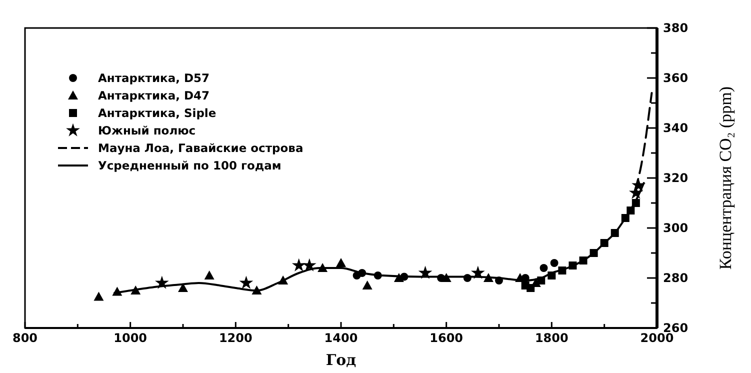 The image size is (751, 373). What do you see at coordinates (675, 178) in the screenshot?
I see `y-tick-label: 320` at bounding box center [675, 178].